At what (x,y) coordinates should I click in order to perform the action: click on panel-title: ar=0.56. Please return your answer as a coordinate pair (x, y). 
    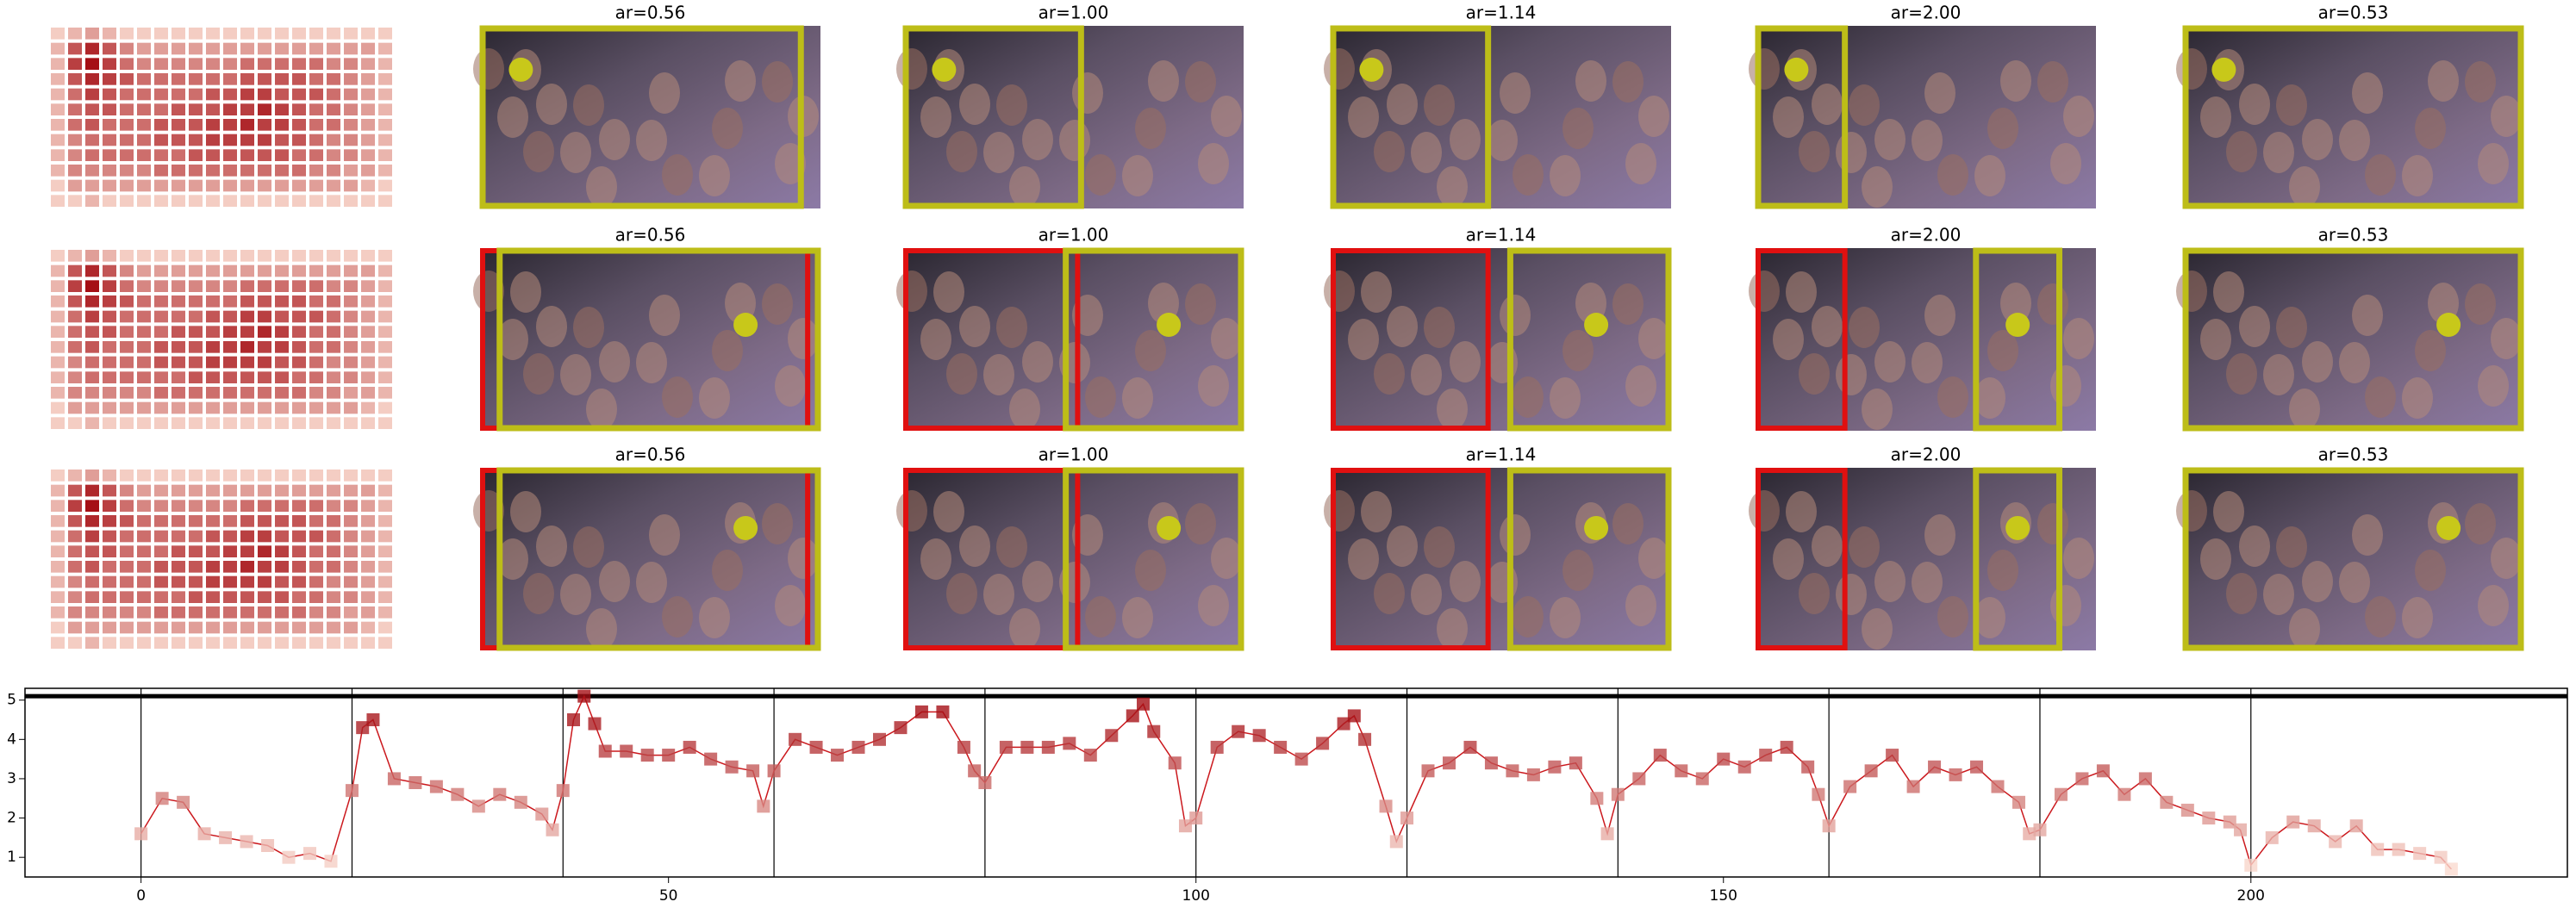
    Looking at the image, I should click on (650, 455).